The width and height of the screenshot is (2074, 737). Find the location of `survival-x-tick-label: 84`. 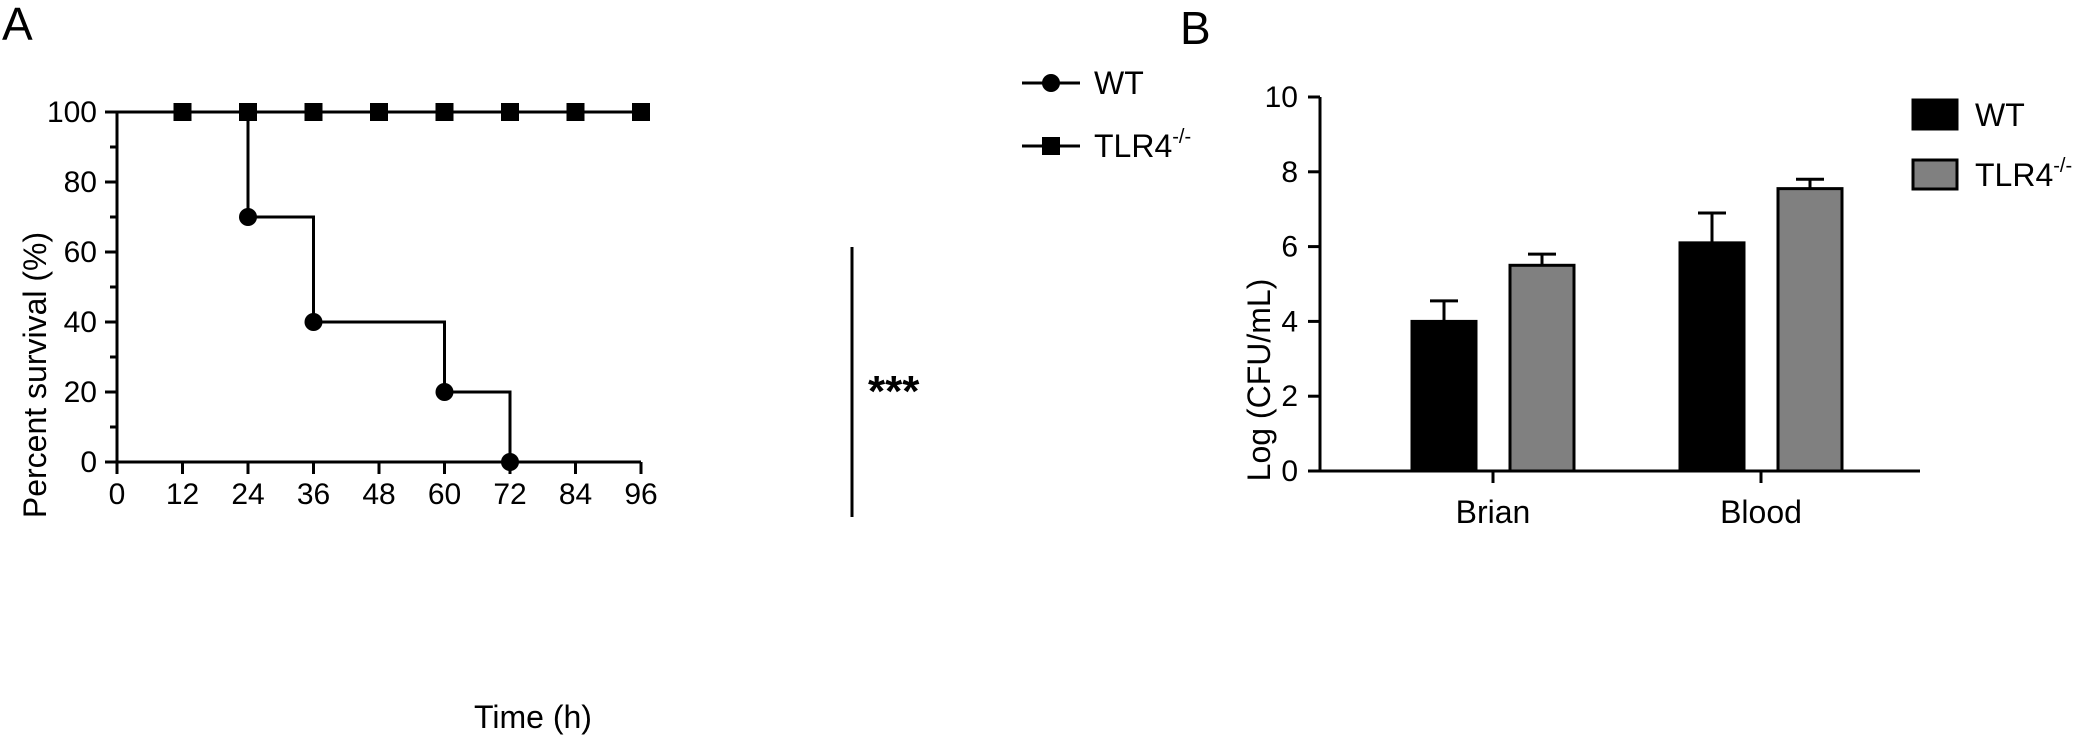

survival-x-tick-label: 84 is located at coordinates (575, 494).